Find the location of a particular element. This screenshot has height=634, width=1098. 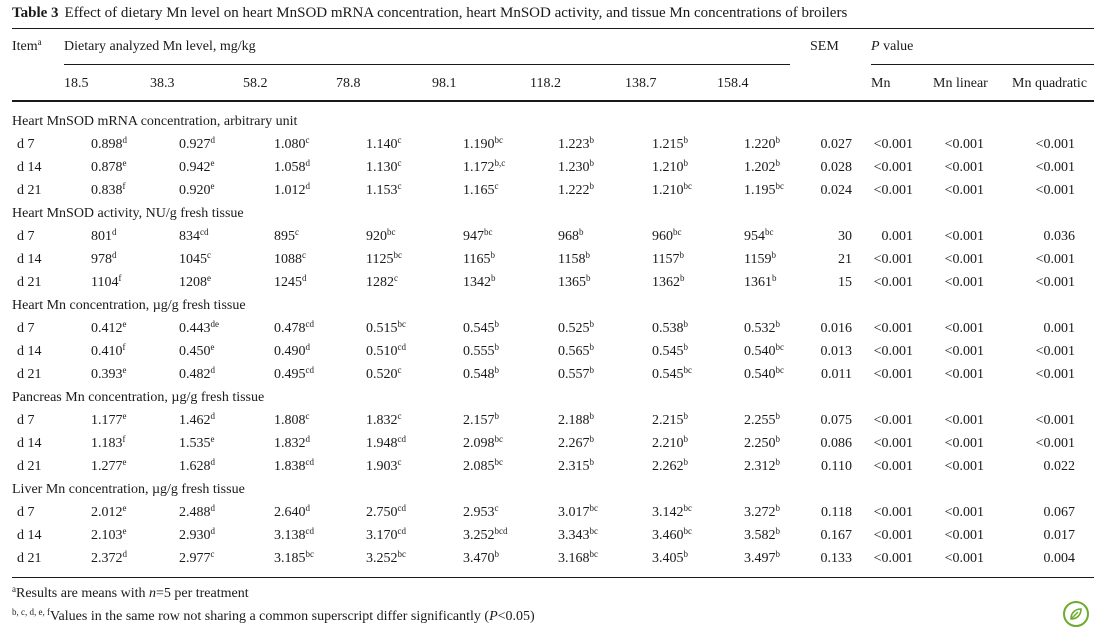

table-cell-value: 0.538b is located at coordinates (670, 328).